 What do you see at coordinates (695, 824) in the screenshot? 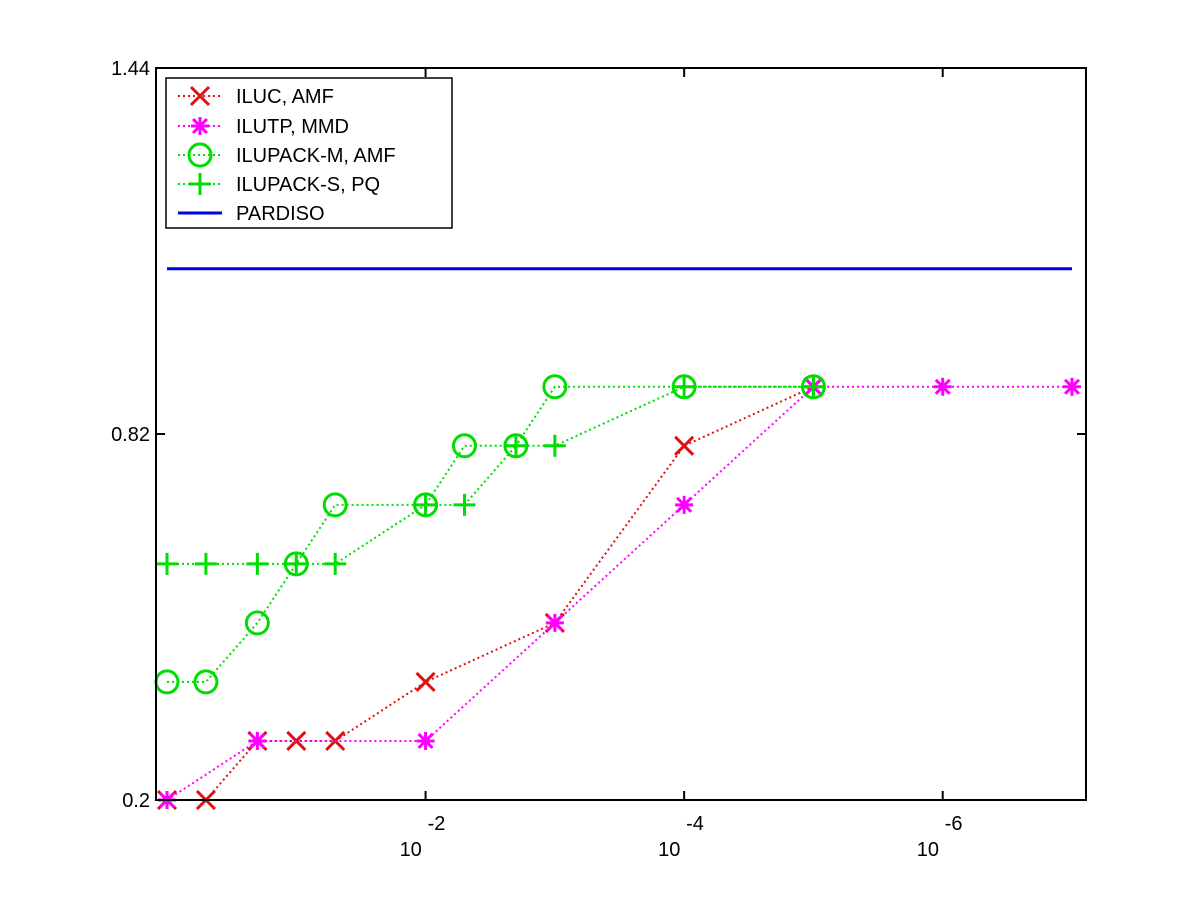
I see `x-tick-label-exponent: -4` at bounding box center [695, 824].